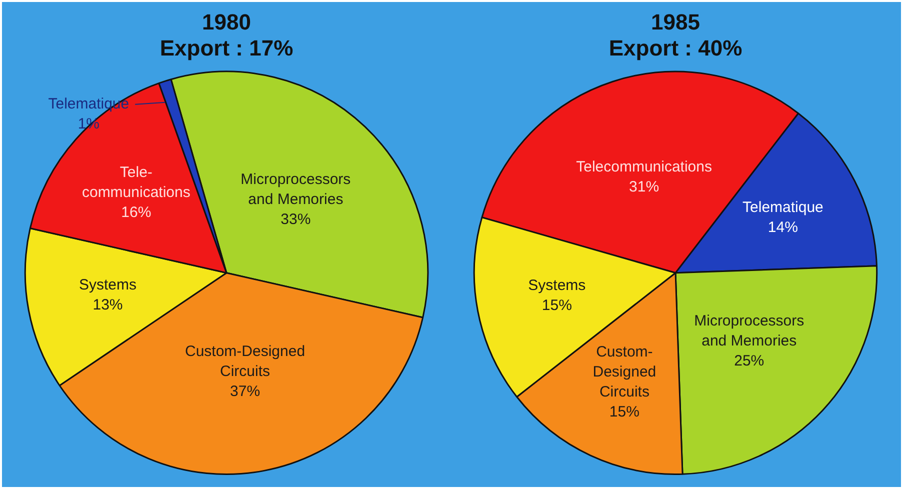 The width and height of the screenshot is (905, 491). Describe the element at coordinates (107, 305) in the screenshot. I see `data-label: 13%` at that location.